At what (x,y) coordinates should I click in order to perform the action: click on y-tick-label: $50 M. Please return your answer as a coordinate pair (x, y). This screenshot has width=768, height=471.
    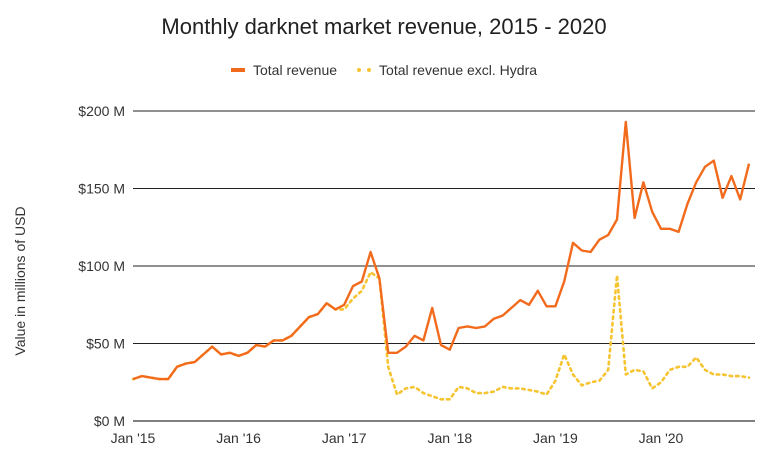
    Looking at the image, I should click on (105, 344).